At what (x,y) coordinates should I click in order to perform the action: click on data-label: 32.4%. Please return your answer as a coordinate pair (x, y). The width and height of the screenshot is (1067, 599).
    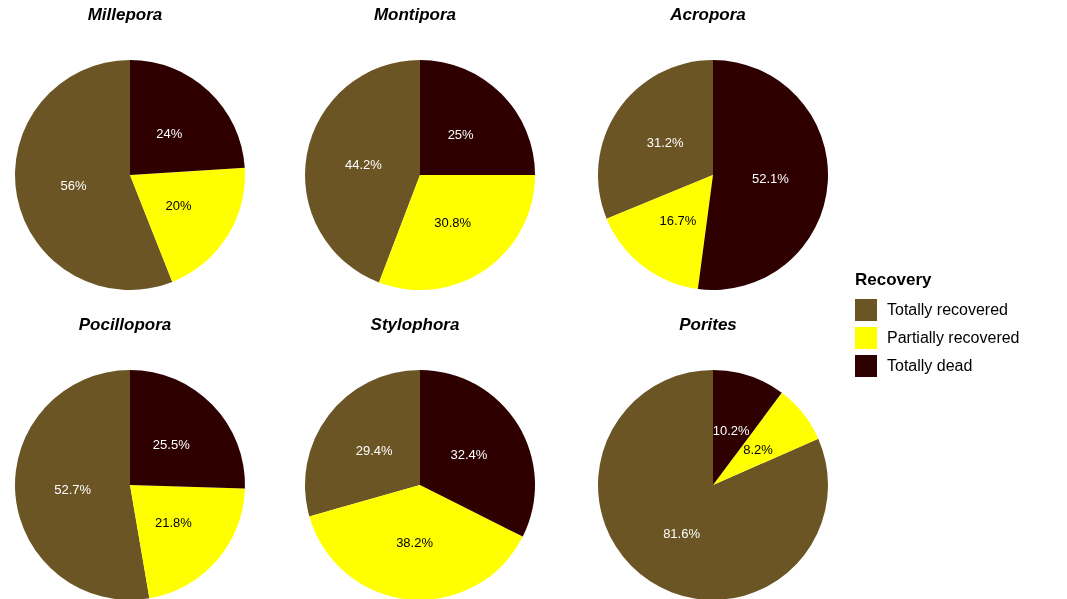
    Looking at the image, I should click on (469, 455).